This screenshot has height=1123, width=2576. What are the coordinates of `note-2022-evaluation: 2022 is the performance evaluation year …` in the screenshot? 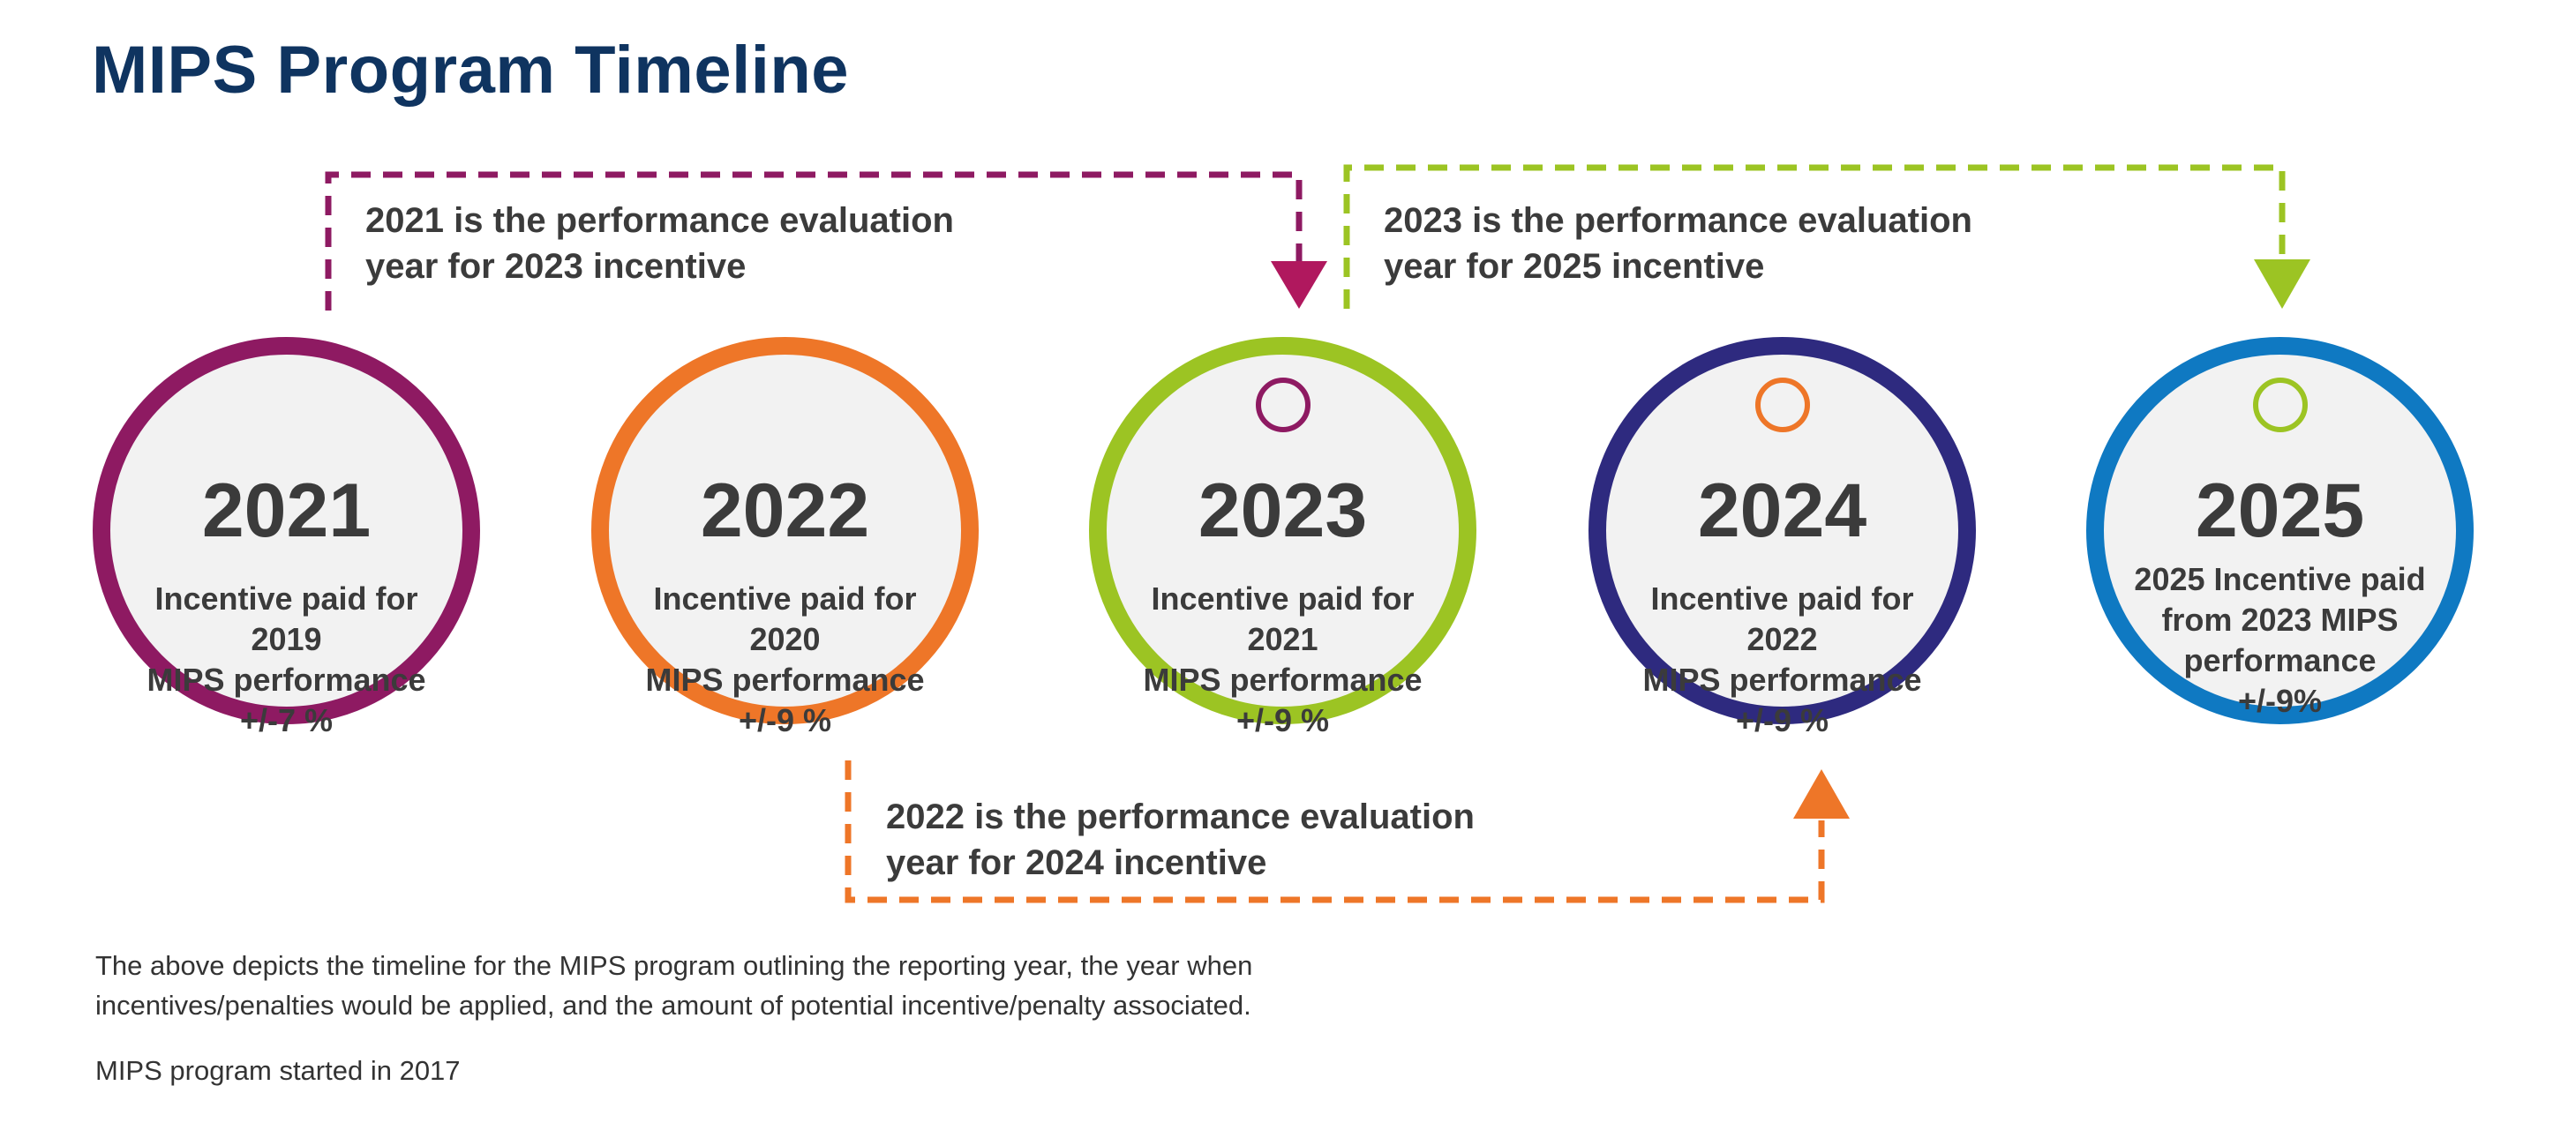 It's located at (1180, 839).